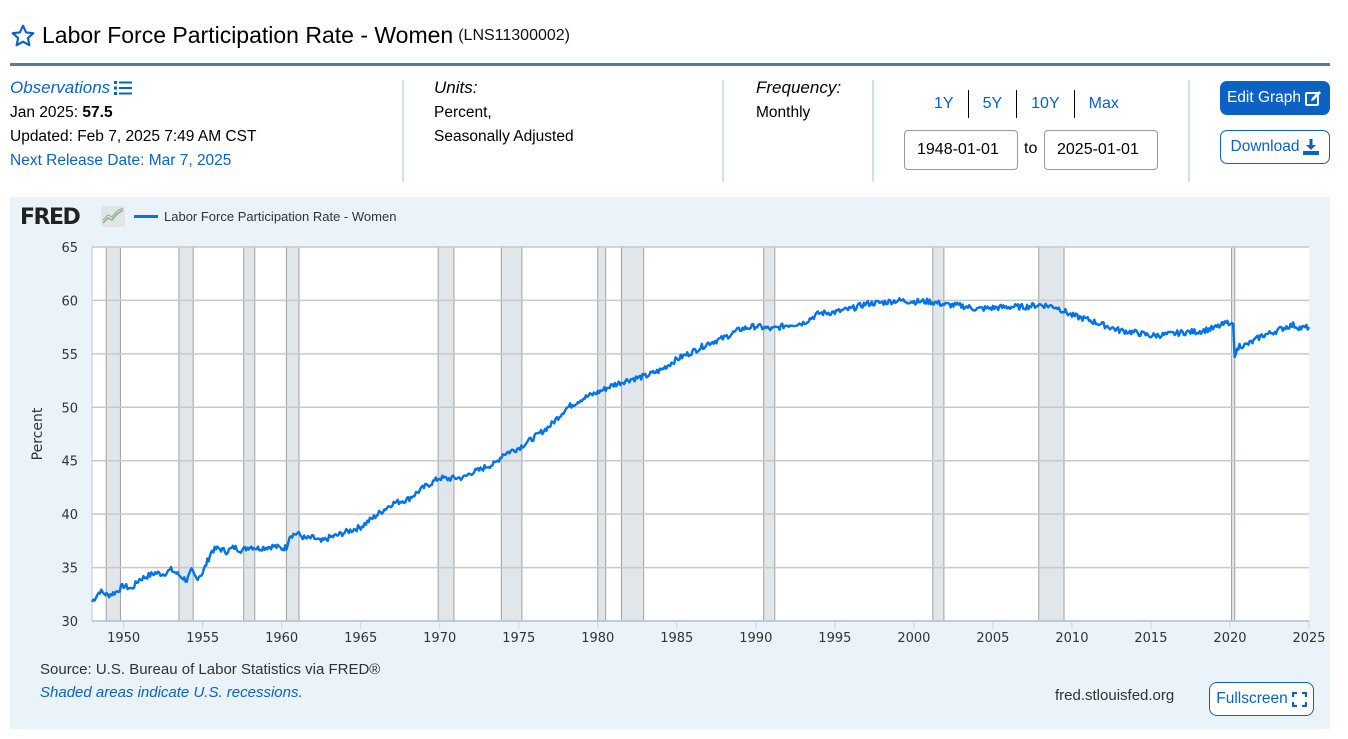 The width and height of the screenshot is (1348, 739). Describe the element at coordinates (146, 216) in the screenshot. I see `legend-swatch` at that location.